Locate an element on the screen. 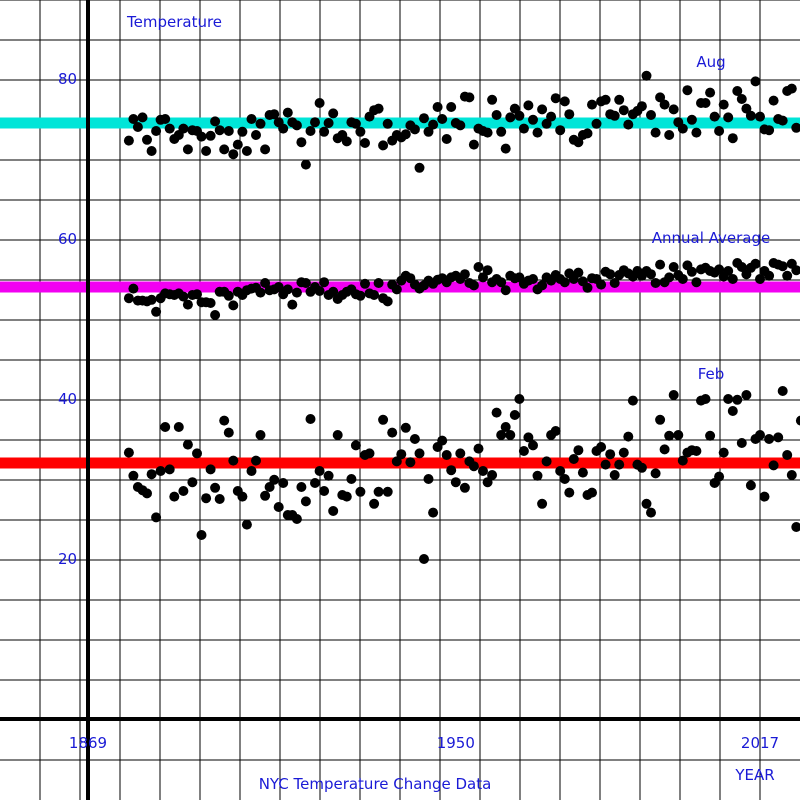 Image resolution: width=800 pixels, height=800 pixels. x-tick-label: 1869 is located at coordinates (88, 743).